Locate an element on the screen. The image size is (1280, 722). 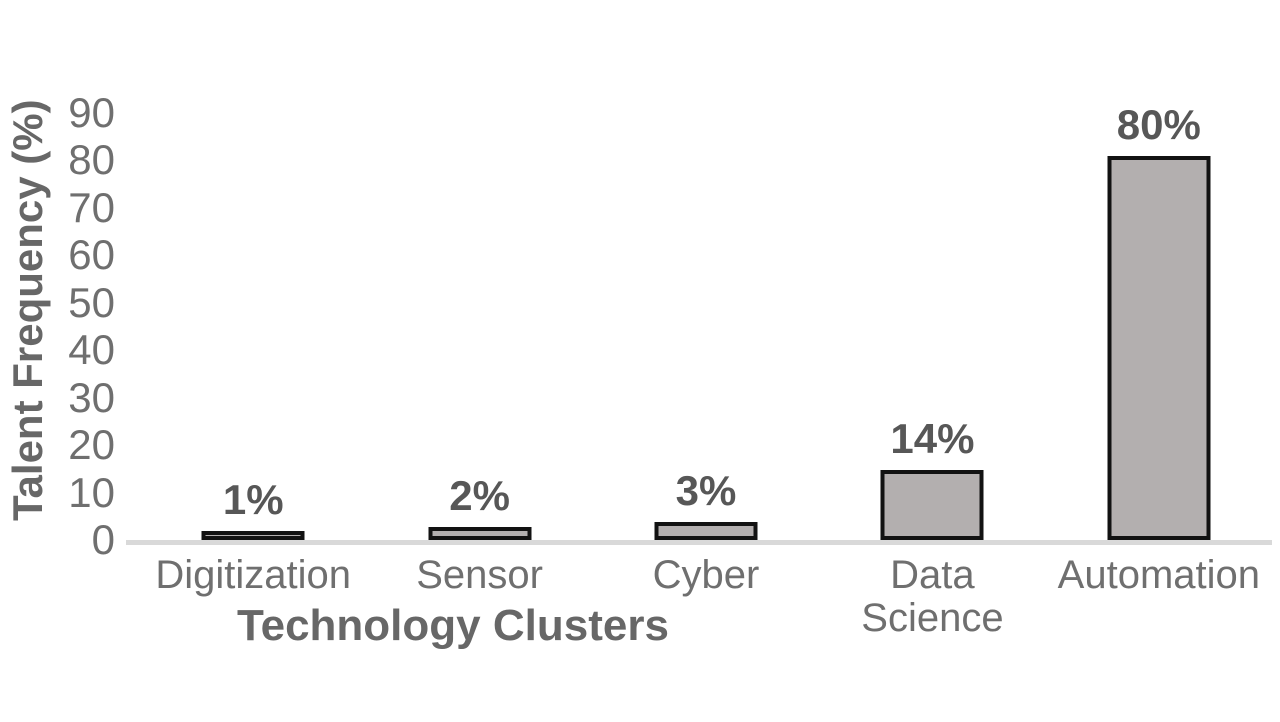
y-tick-label: 90 is located at coordinates (91, 112).